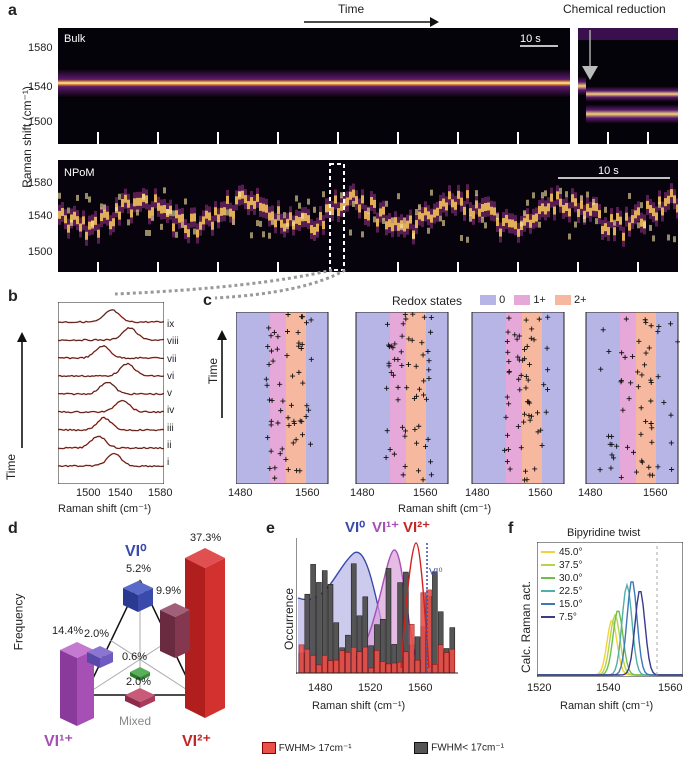 The height and width of the screenshot is (761, 685). Describe the element at coordinates (386, 527) in the screenshot. I see `e-vi1-label: VI¹⁺` at that location.